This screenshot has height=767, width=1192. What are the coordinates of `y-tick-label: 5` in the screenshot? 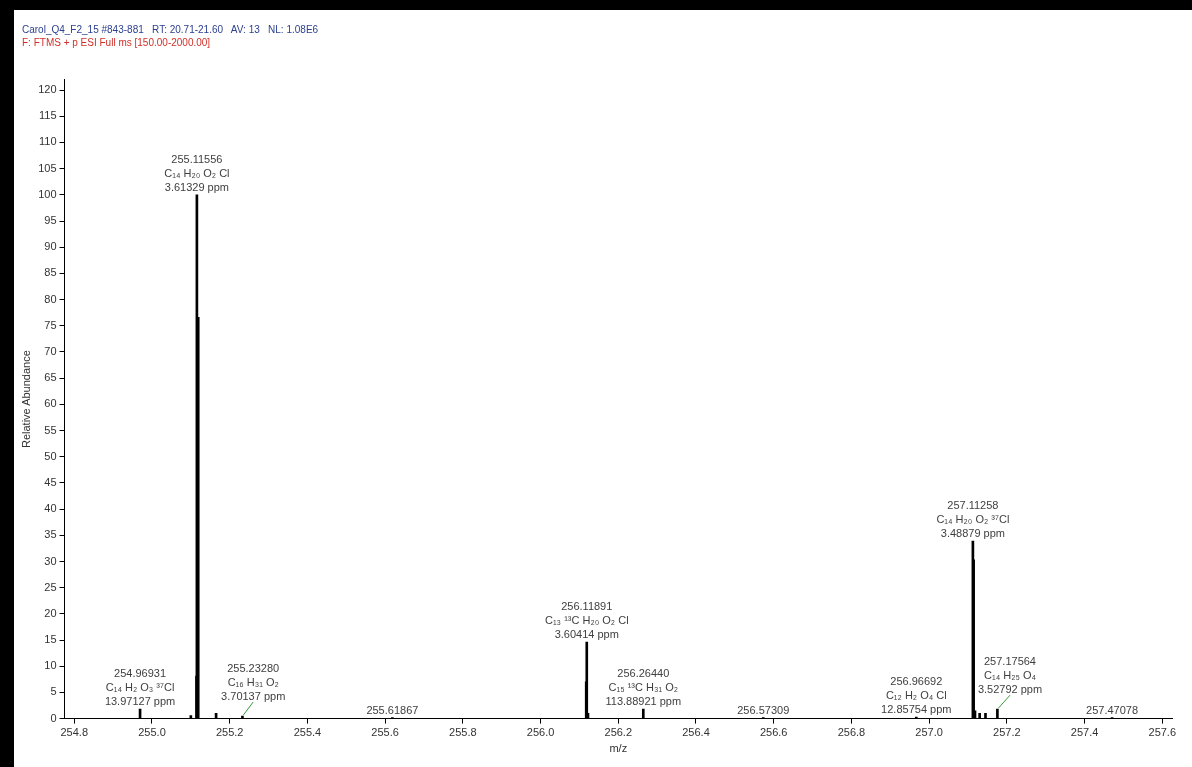 It's located at (53, 691).